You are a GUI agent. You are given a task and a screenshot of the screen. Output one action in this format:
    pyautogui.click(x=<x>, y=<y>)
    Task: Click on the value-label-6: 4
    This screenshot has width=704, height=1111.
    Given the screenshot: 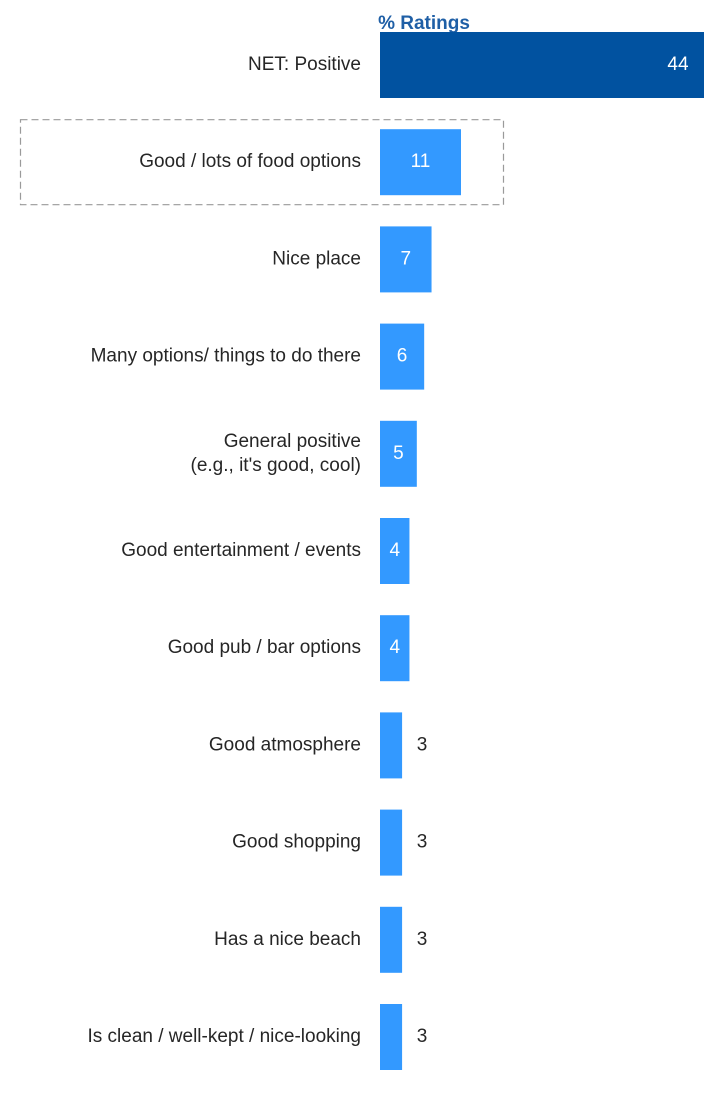 What is the action you would take?
    pyautogui.click(x=394, y=647)
    